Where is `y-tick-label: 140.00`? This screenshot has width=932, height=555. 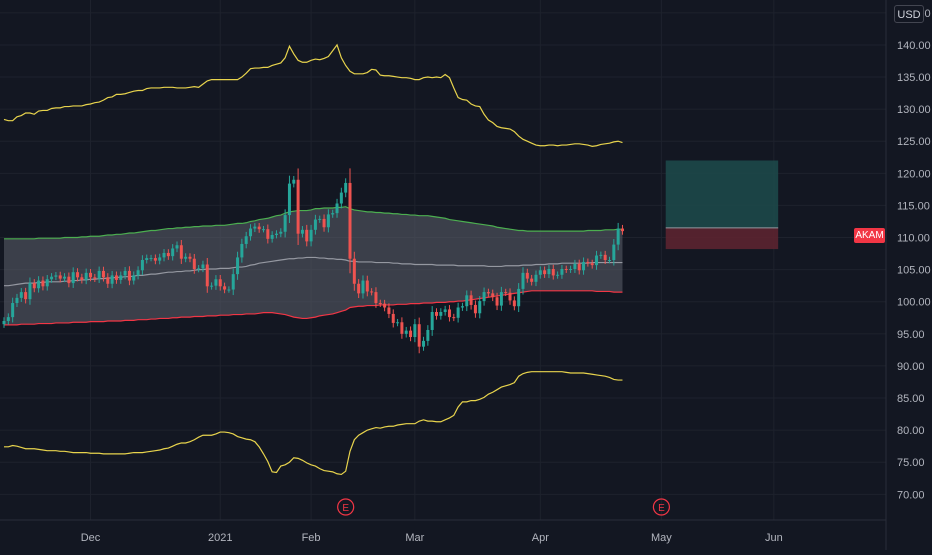 y-tick-label: 140.00 is located at coordinates (914, 46).